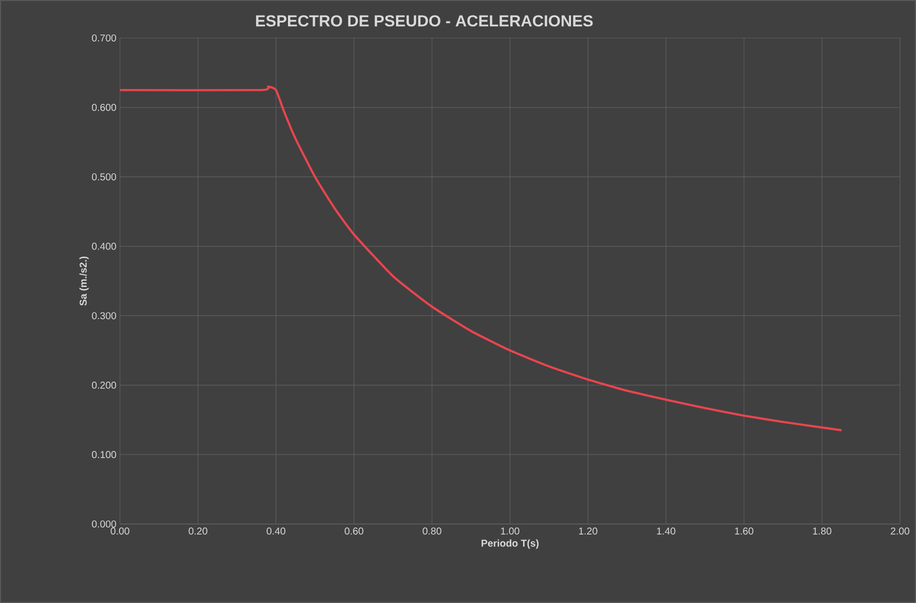 This screenshot has width=916, height=603. I want to click on x-tick-label: 0.60, so click(354, 531).